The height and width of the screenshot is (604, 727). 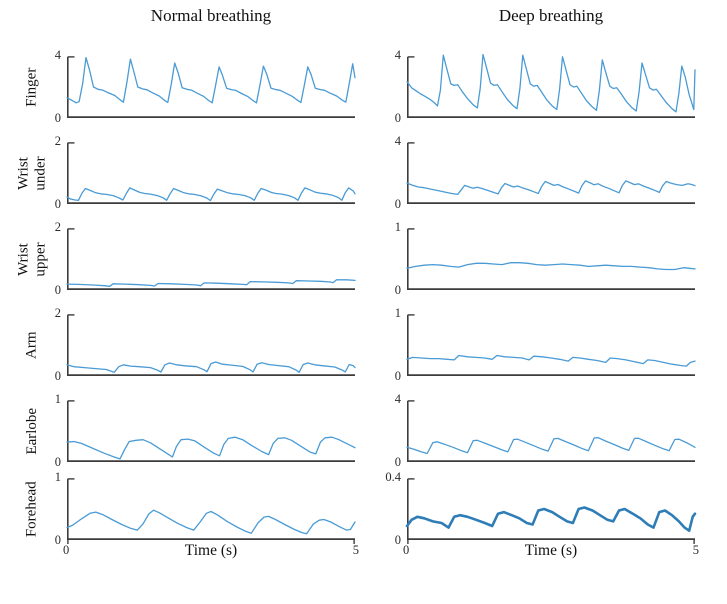 I want to click on row-label-forehead: Forehead, so click(x=31, y=509).